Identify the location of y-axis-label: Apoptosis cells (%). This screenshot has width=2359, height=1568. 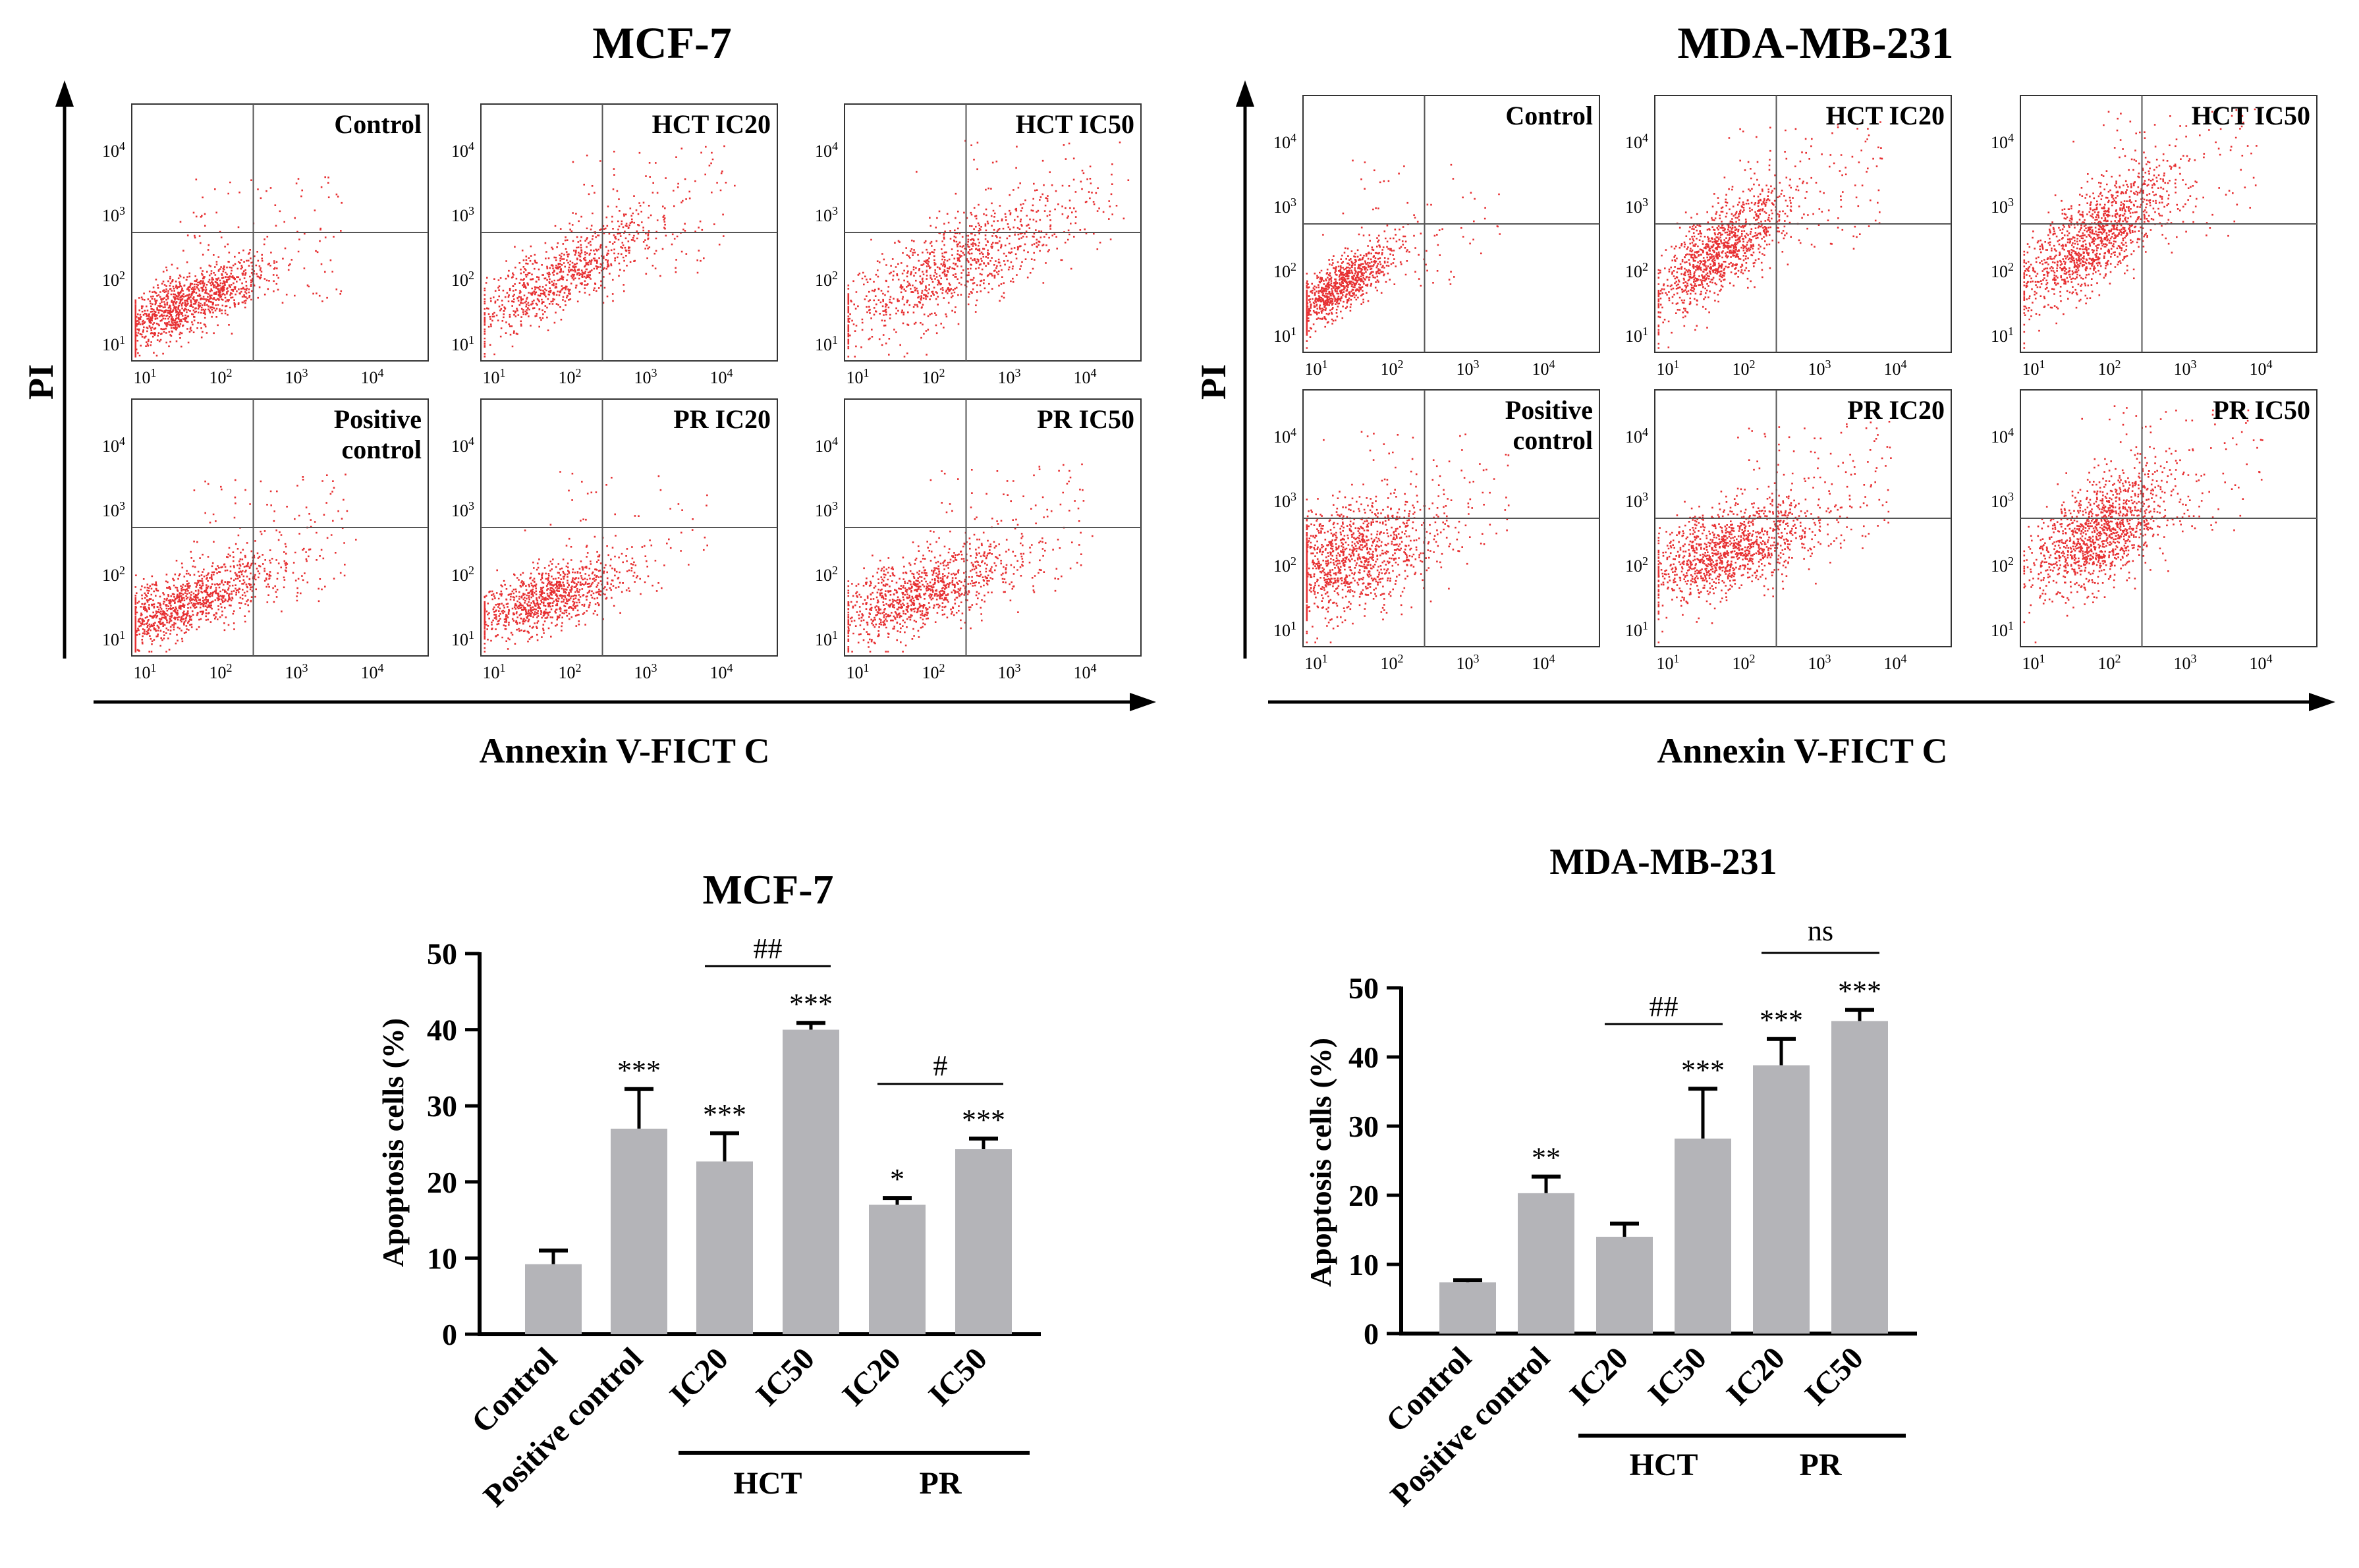
(393, 1143).